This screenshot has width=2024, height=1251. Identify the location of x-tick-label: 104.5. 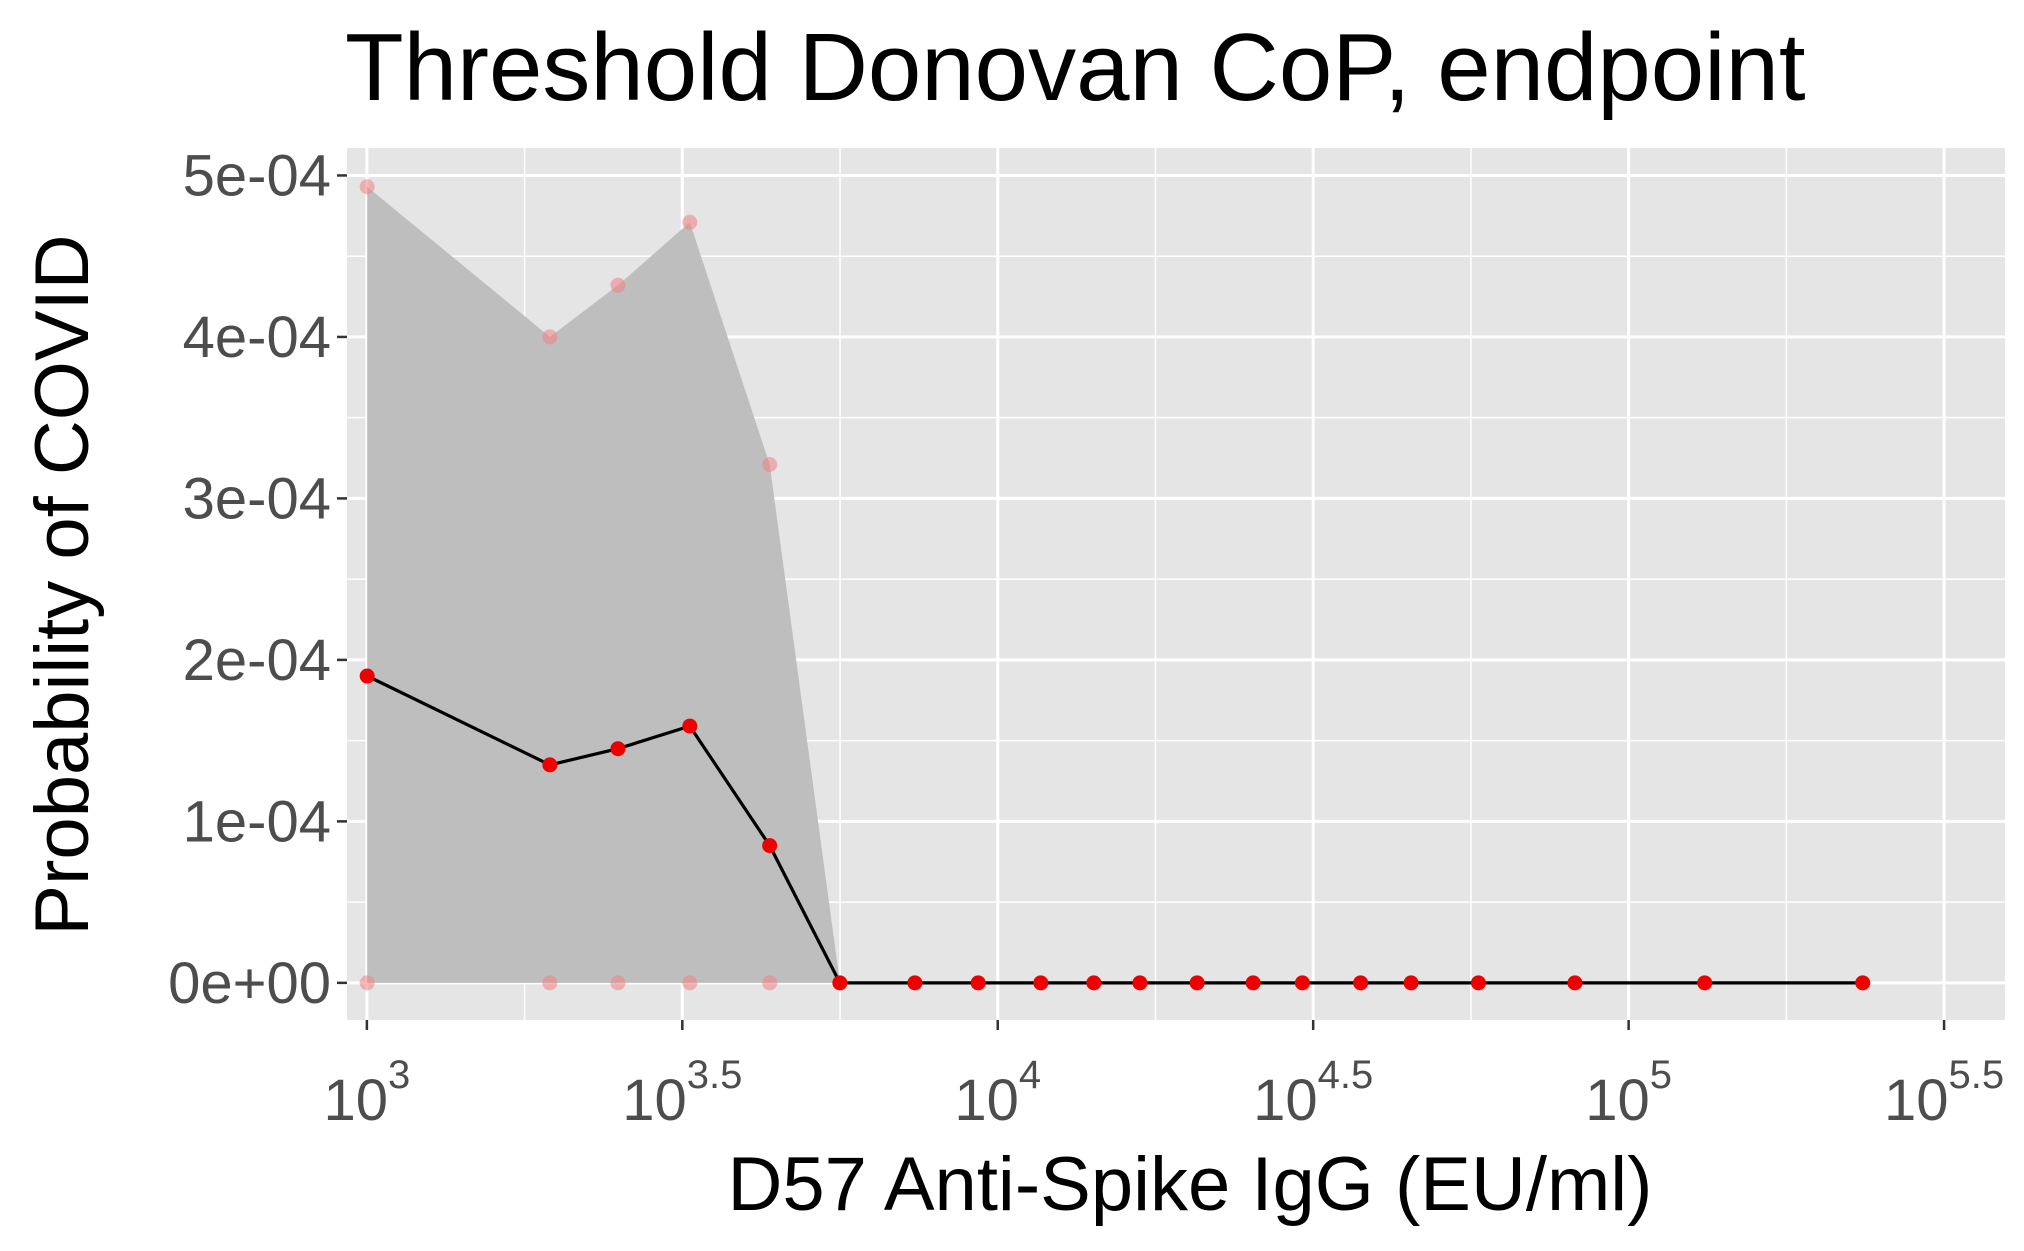
(1313, 1093).